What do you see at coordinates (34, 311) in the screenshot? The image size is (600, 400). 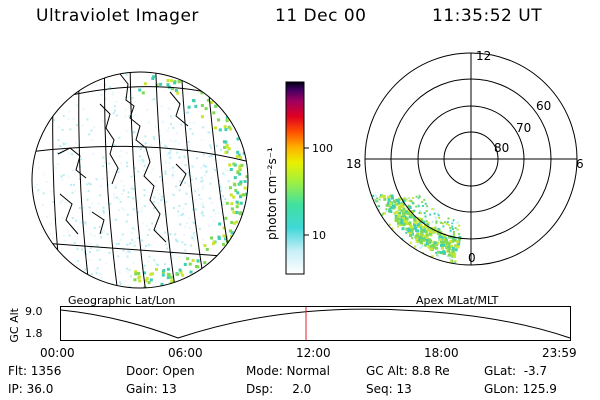 I see `orbit-ytick-max: 9.0` at bounding box center [34, 311].